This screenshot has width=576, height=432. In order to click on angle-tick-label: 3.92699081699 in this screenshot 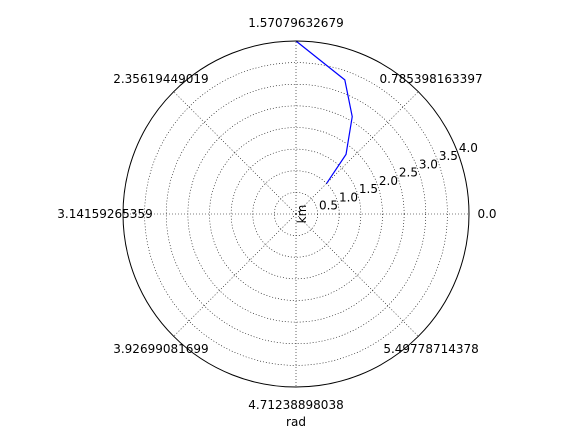, I will do `click(160, 349)`.